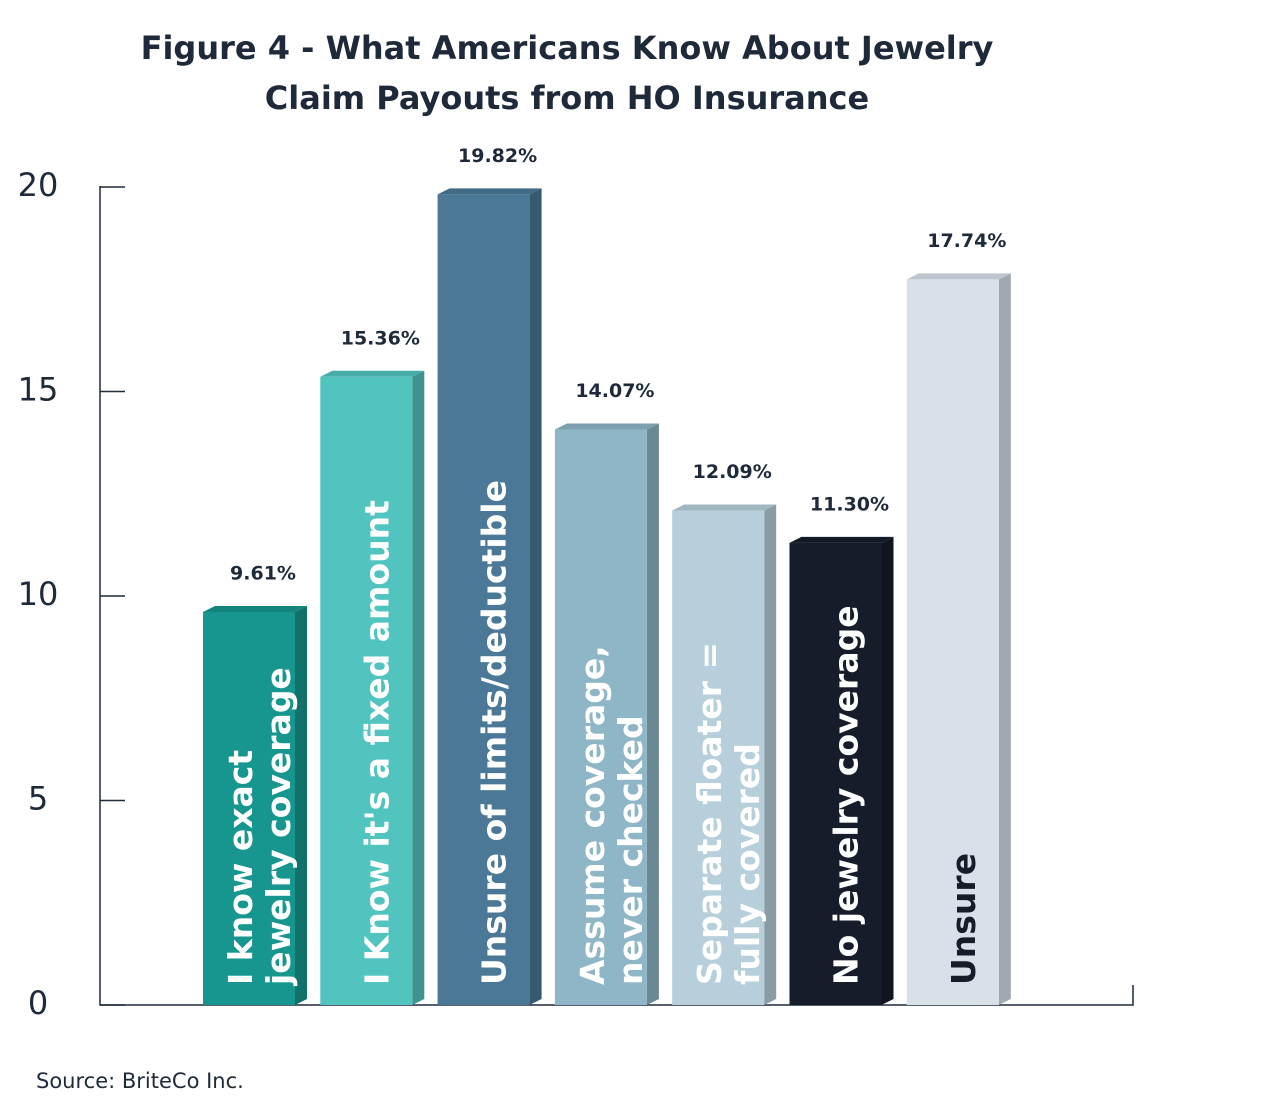 This screenshot has height=1118, width=1268. Describe the element at coordinates (38, 799) in the screenshot. I see `y-tick-label: 5` at that location.